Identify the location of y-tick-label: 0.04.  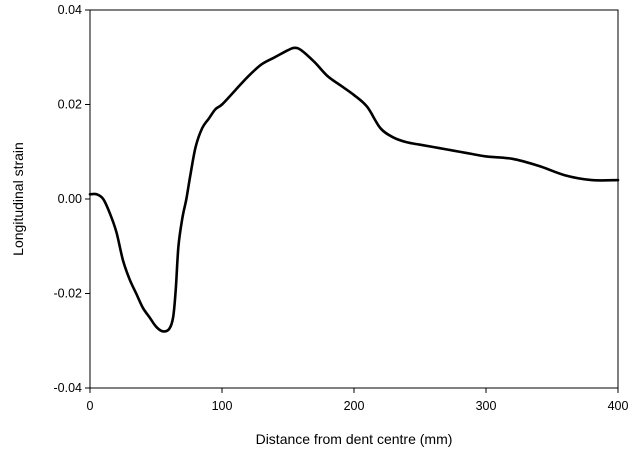
(70, 10).